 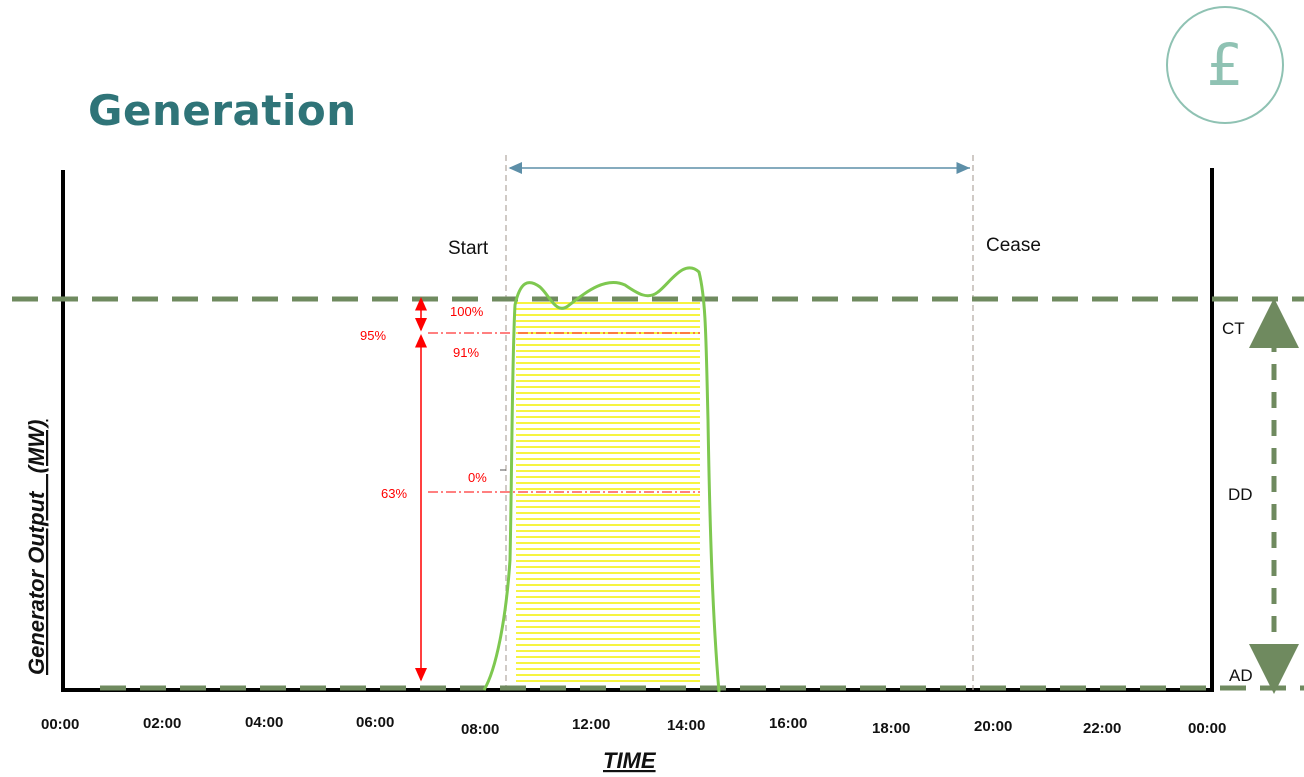 What do you see at coordinates (468, 248) in the screenshot?
I see `start-label: Start` at bounding box center [468, 248].